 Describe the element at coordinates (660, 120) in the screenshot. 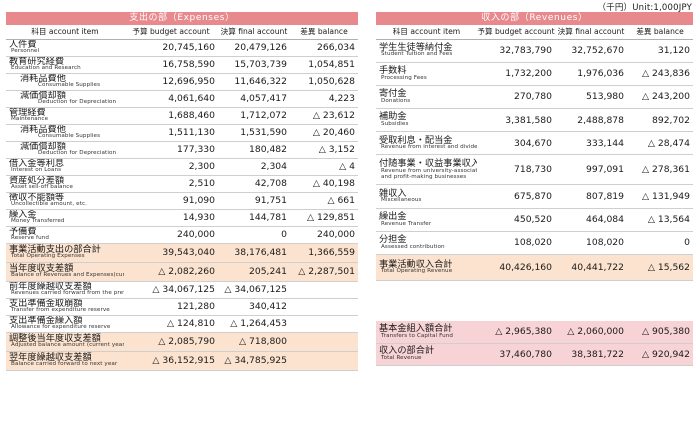

I see `cell-balance: 892,702` at that location.